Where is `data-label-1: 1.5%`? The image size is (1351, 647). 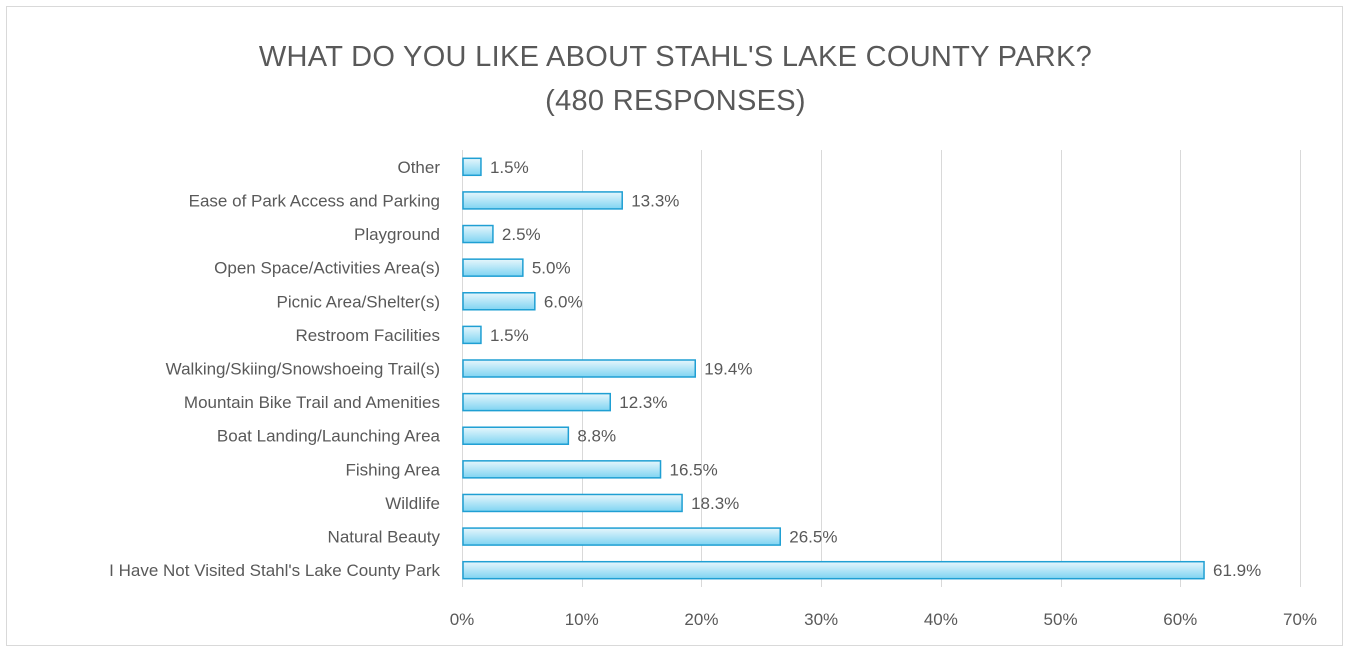 data-label-1: 1.5% is located at coordinates (509, 167).